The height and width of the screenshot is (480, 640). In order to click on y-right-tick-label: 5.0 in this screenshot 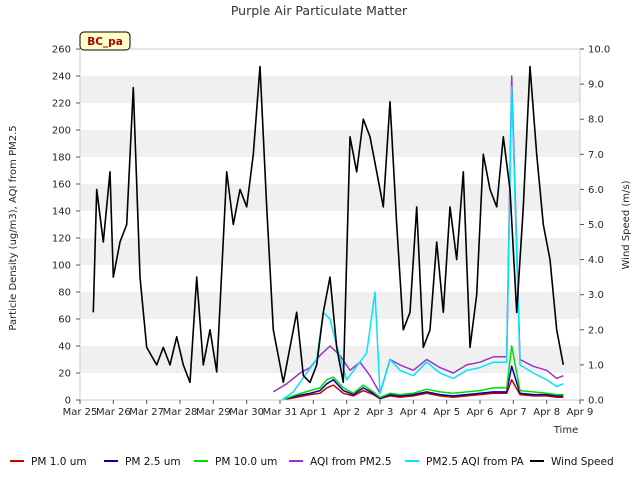, I will do `click(596, 225)`.